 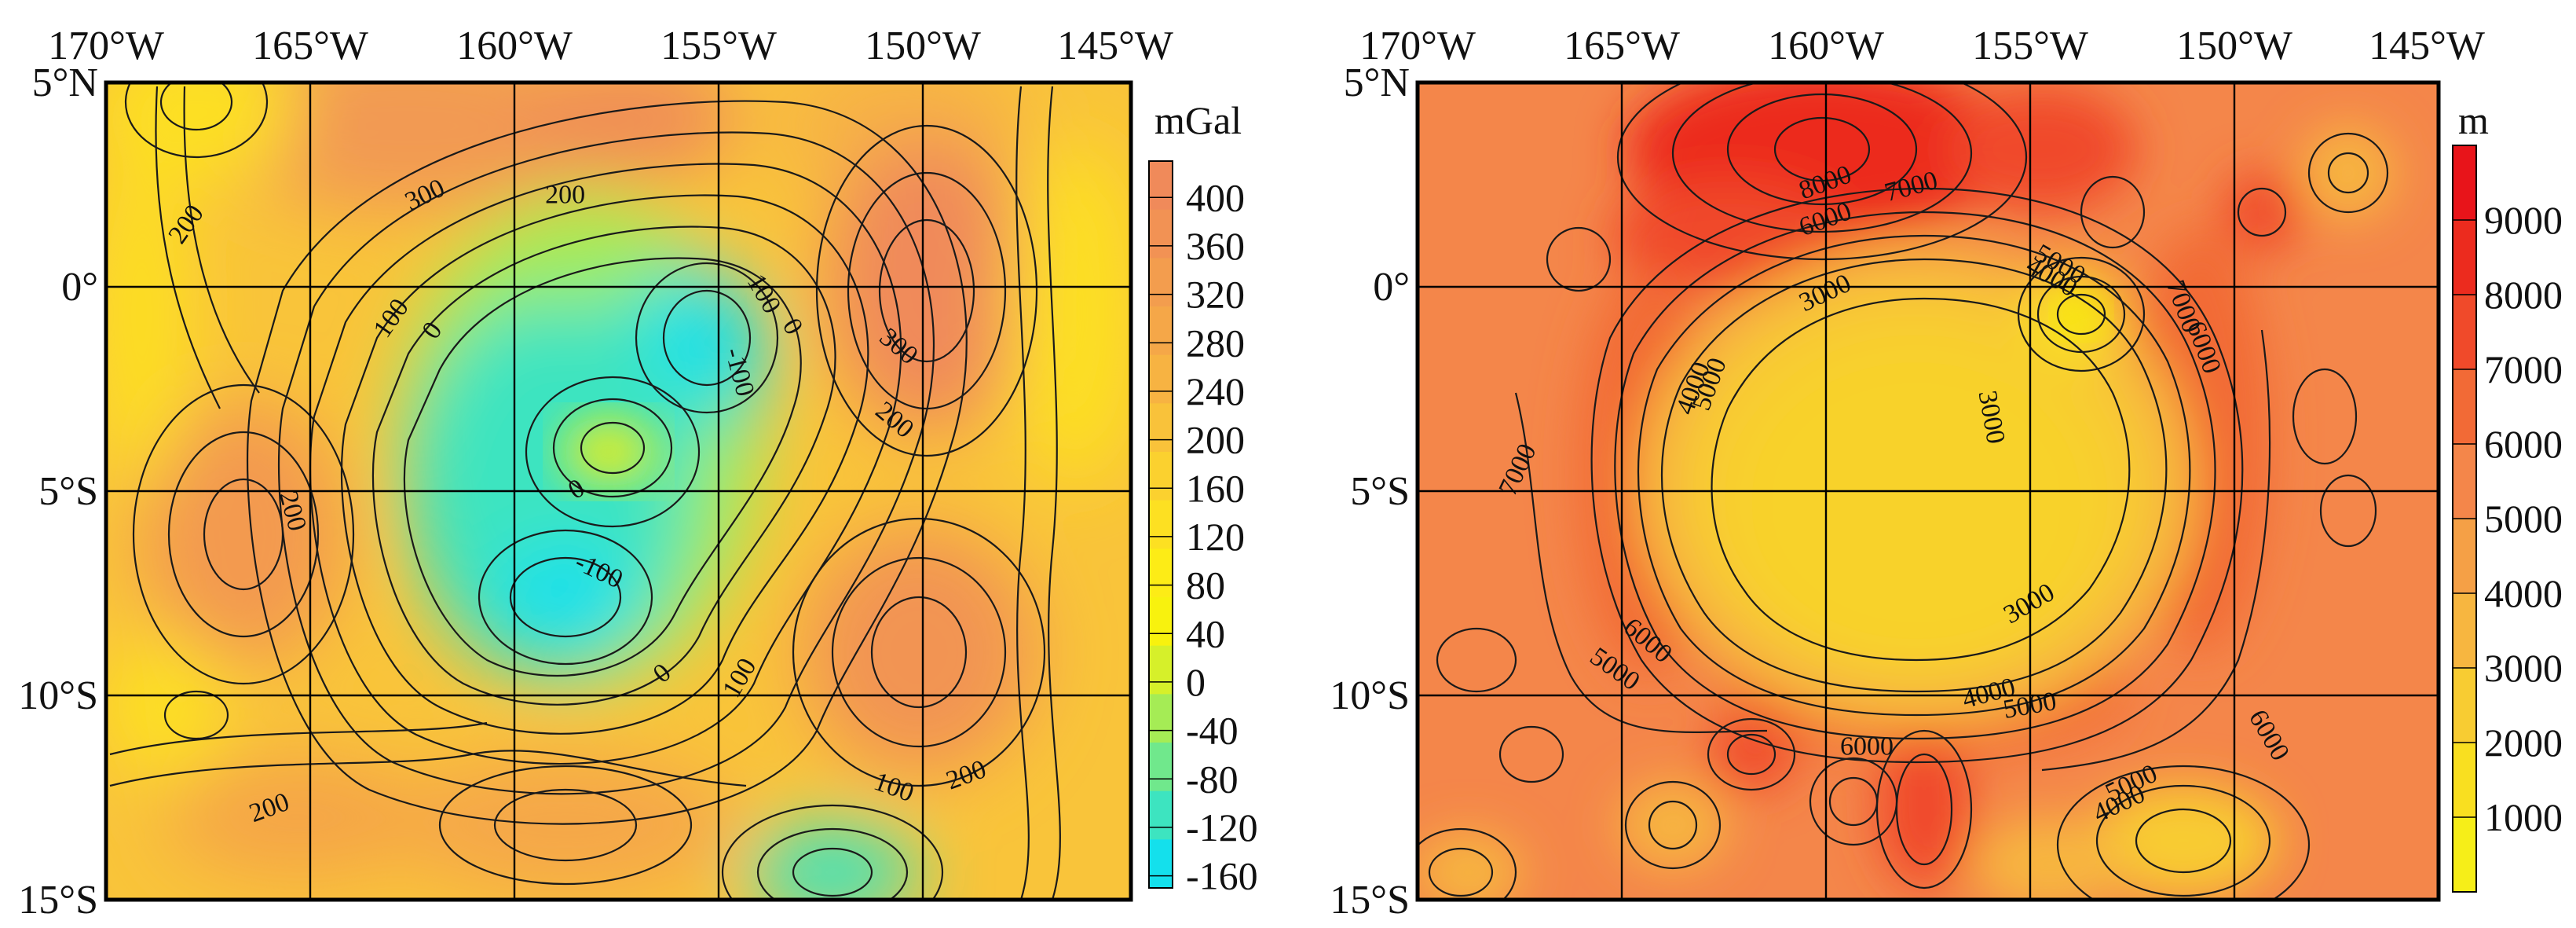 I want to click on colorbar-tick-label: 280, so click(x=1216, y=343).